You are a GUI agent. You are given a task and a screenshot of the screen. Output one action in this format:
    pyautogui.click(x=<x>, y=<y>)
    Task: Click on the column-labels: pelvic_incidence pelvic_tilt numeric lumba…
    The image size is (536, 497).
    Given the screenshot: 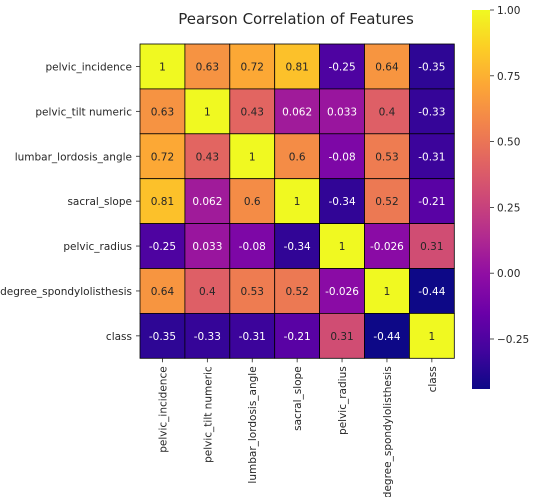 What is the action you would take?
    pyautogui.click(x=298, y=427)
    